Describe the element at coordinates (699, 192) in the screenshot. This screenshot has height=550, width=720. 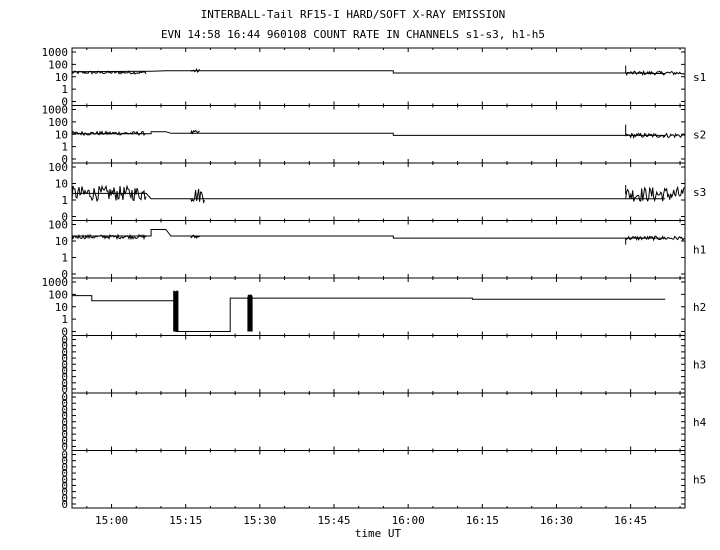
I see `panel-label-s3: s3` at that location.